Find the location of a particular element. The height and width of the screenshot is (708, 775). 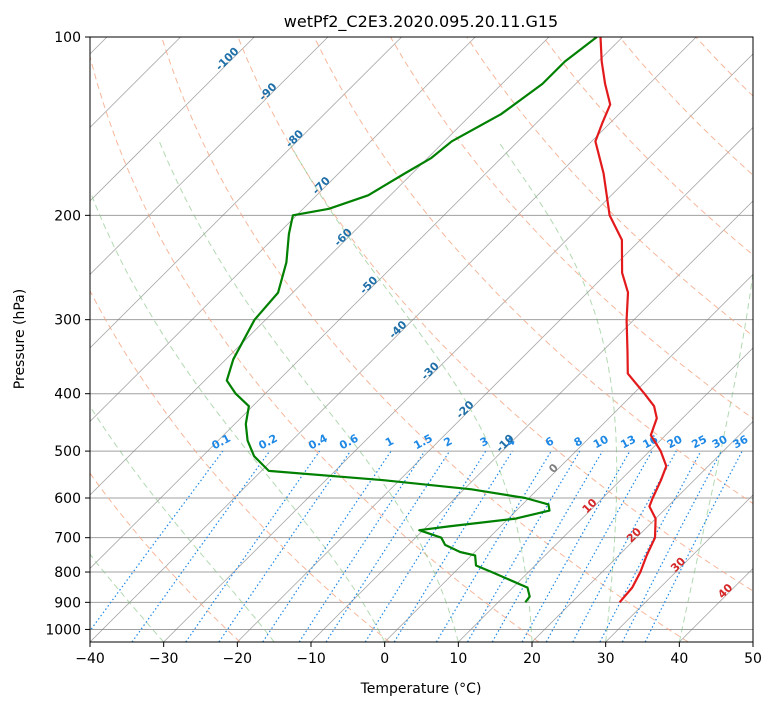

x-tick-label: 10 is located at coordinates (458, 659).